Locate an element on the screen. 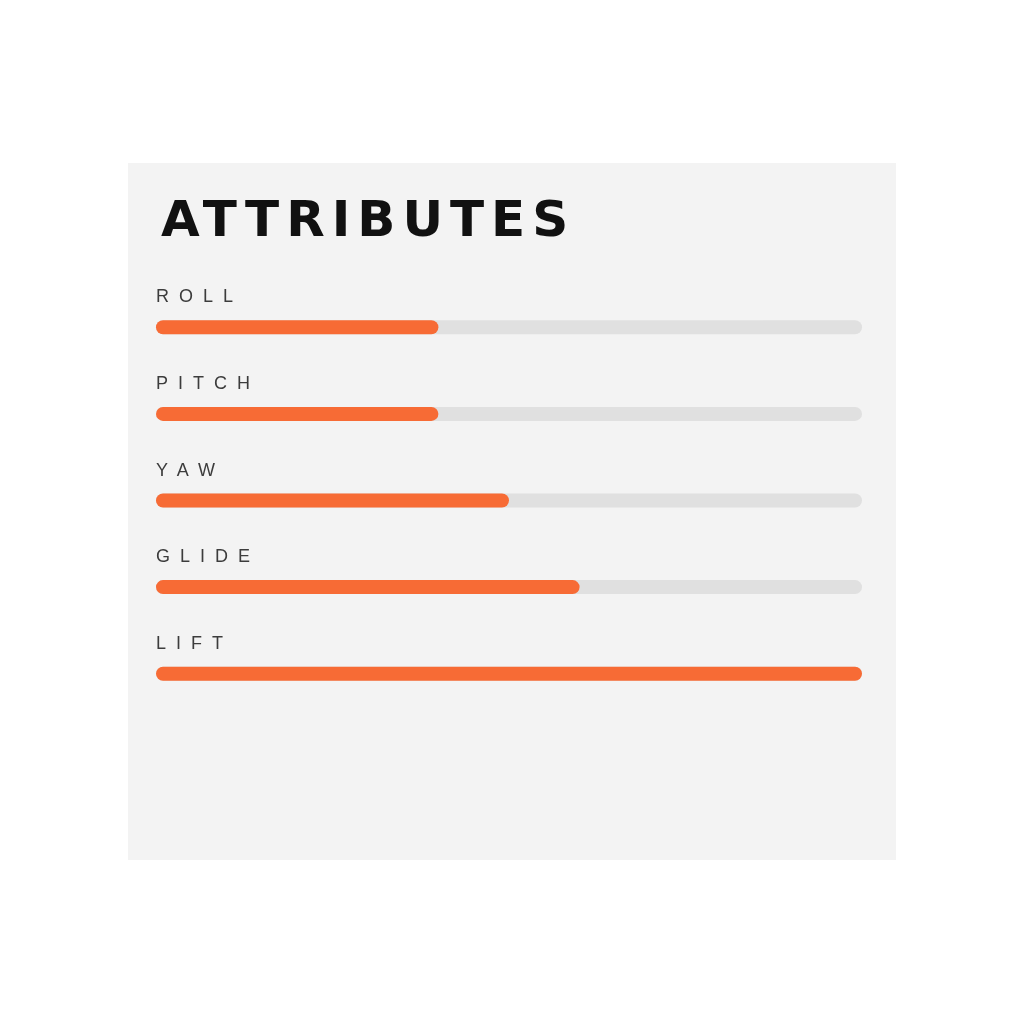 Image resolution: width=1024 pixels, height=1024 pixels. chart-title: ATTRIBUTES is located at coordinates (368, 219).